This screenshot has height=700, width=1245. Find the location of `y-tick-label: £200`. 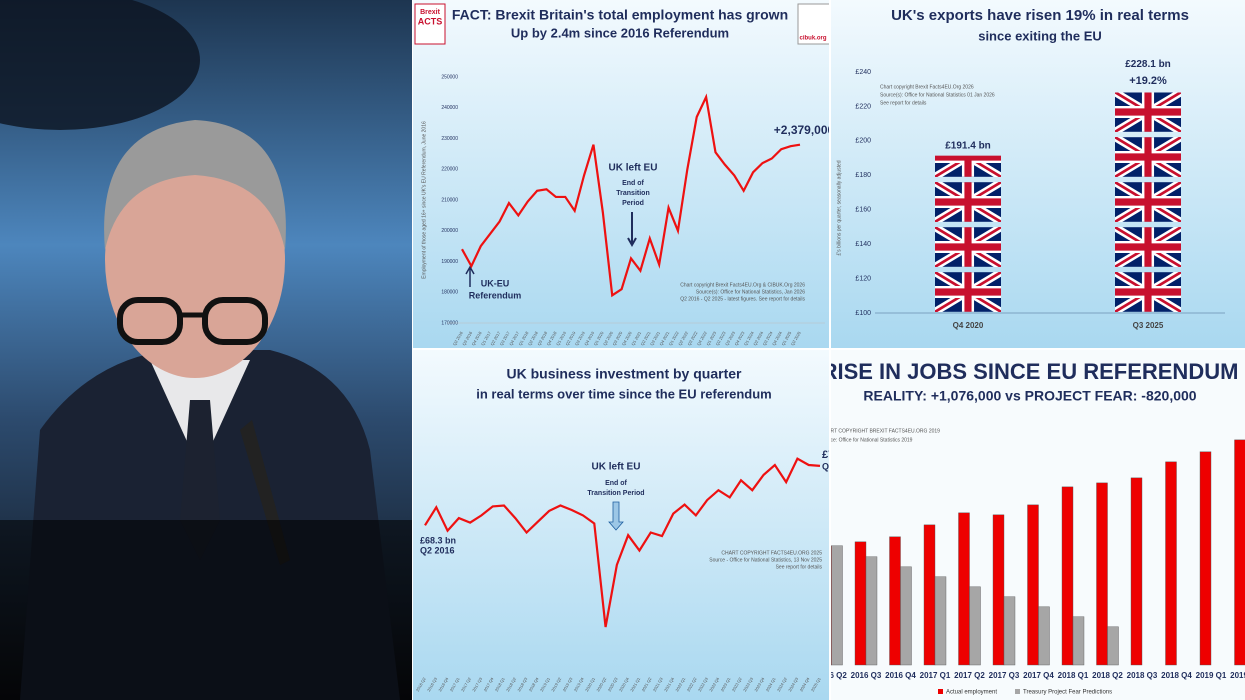

y-tick-label: £200 is located at coordinates (863, 141).